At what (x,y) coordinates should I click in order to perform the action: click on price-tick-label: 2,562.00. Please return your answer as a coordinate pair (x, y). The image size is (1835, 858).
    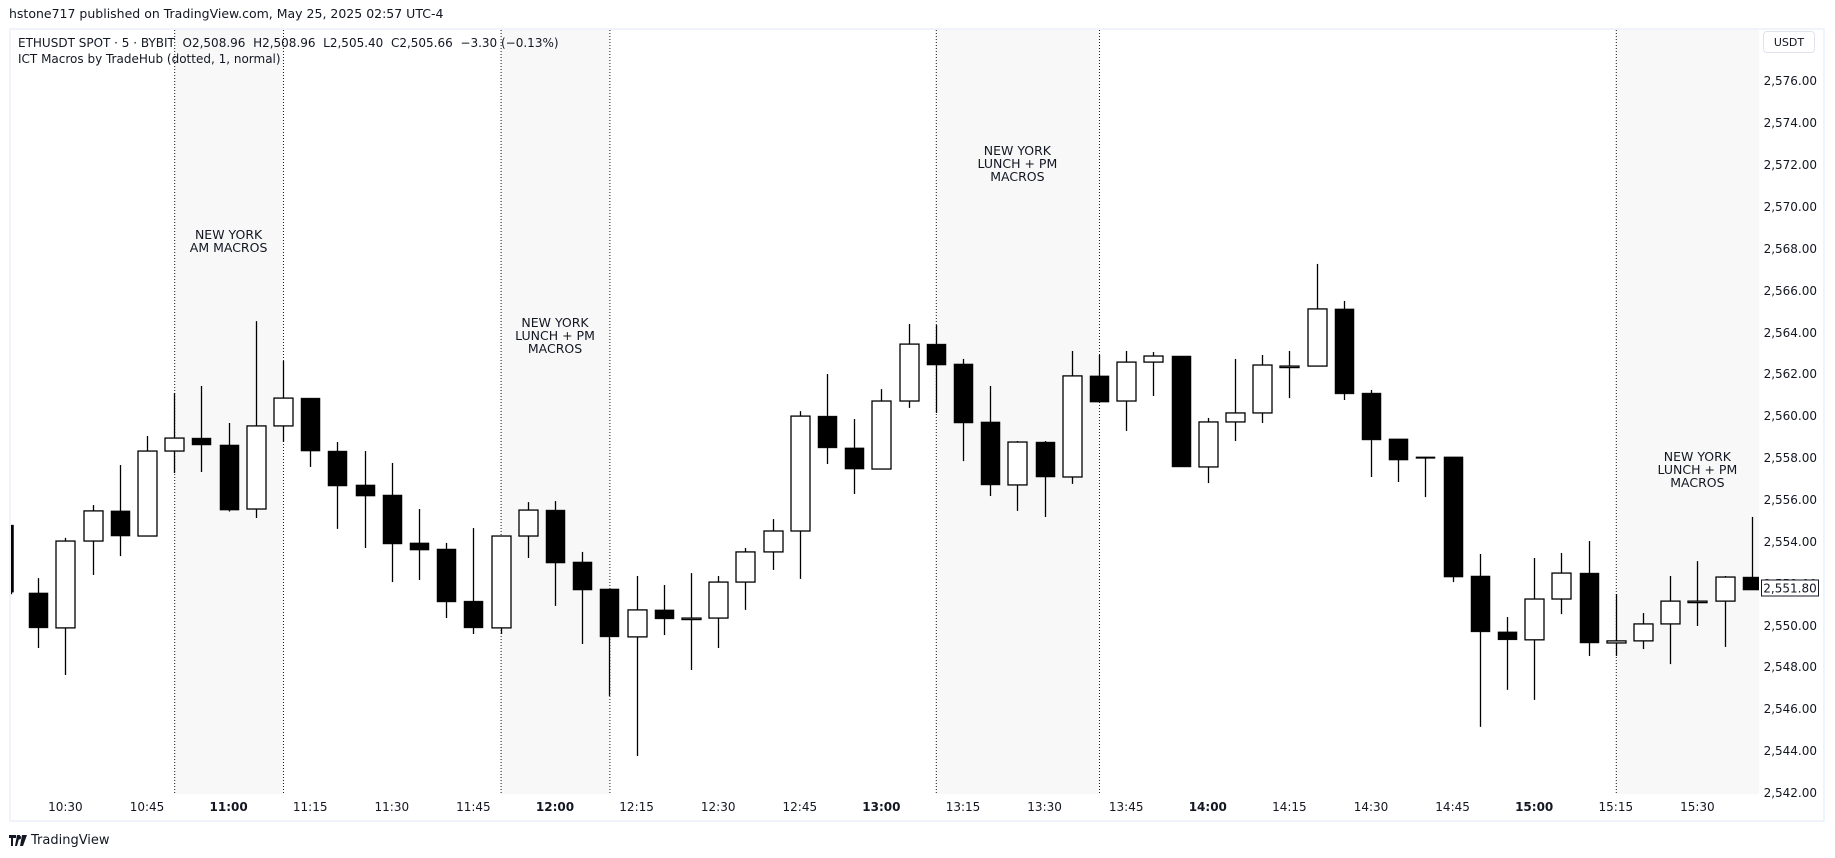
    Looking at the image, I should click on (1790, 374).